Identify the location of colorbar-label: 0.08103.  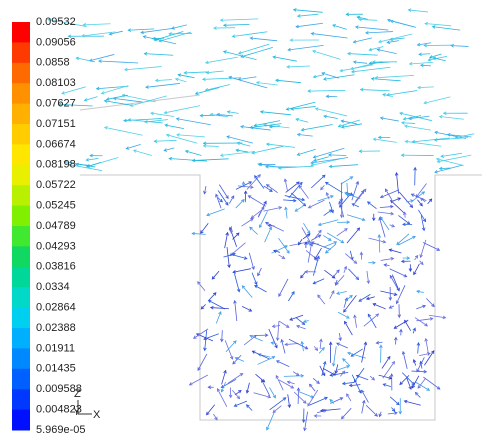
(56, 83).